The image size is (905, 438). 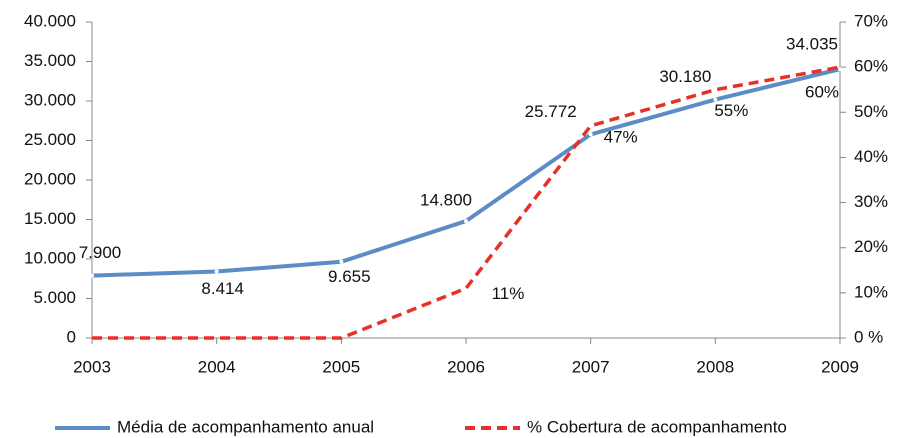 What do you see at coordinates (92, 366) in the screenshot?
I see `x-tick-label: 2003` at bounding box center [92, 366].